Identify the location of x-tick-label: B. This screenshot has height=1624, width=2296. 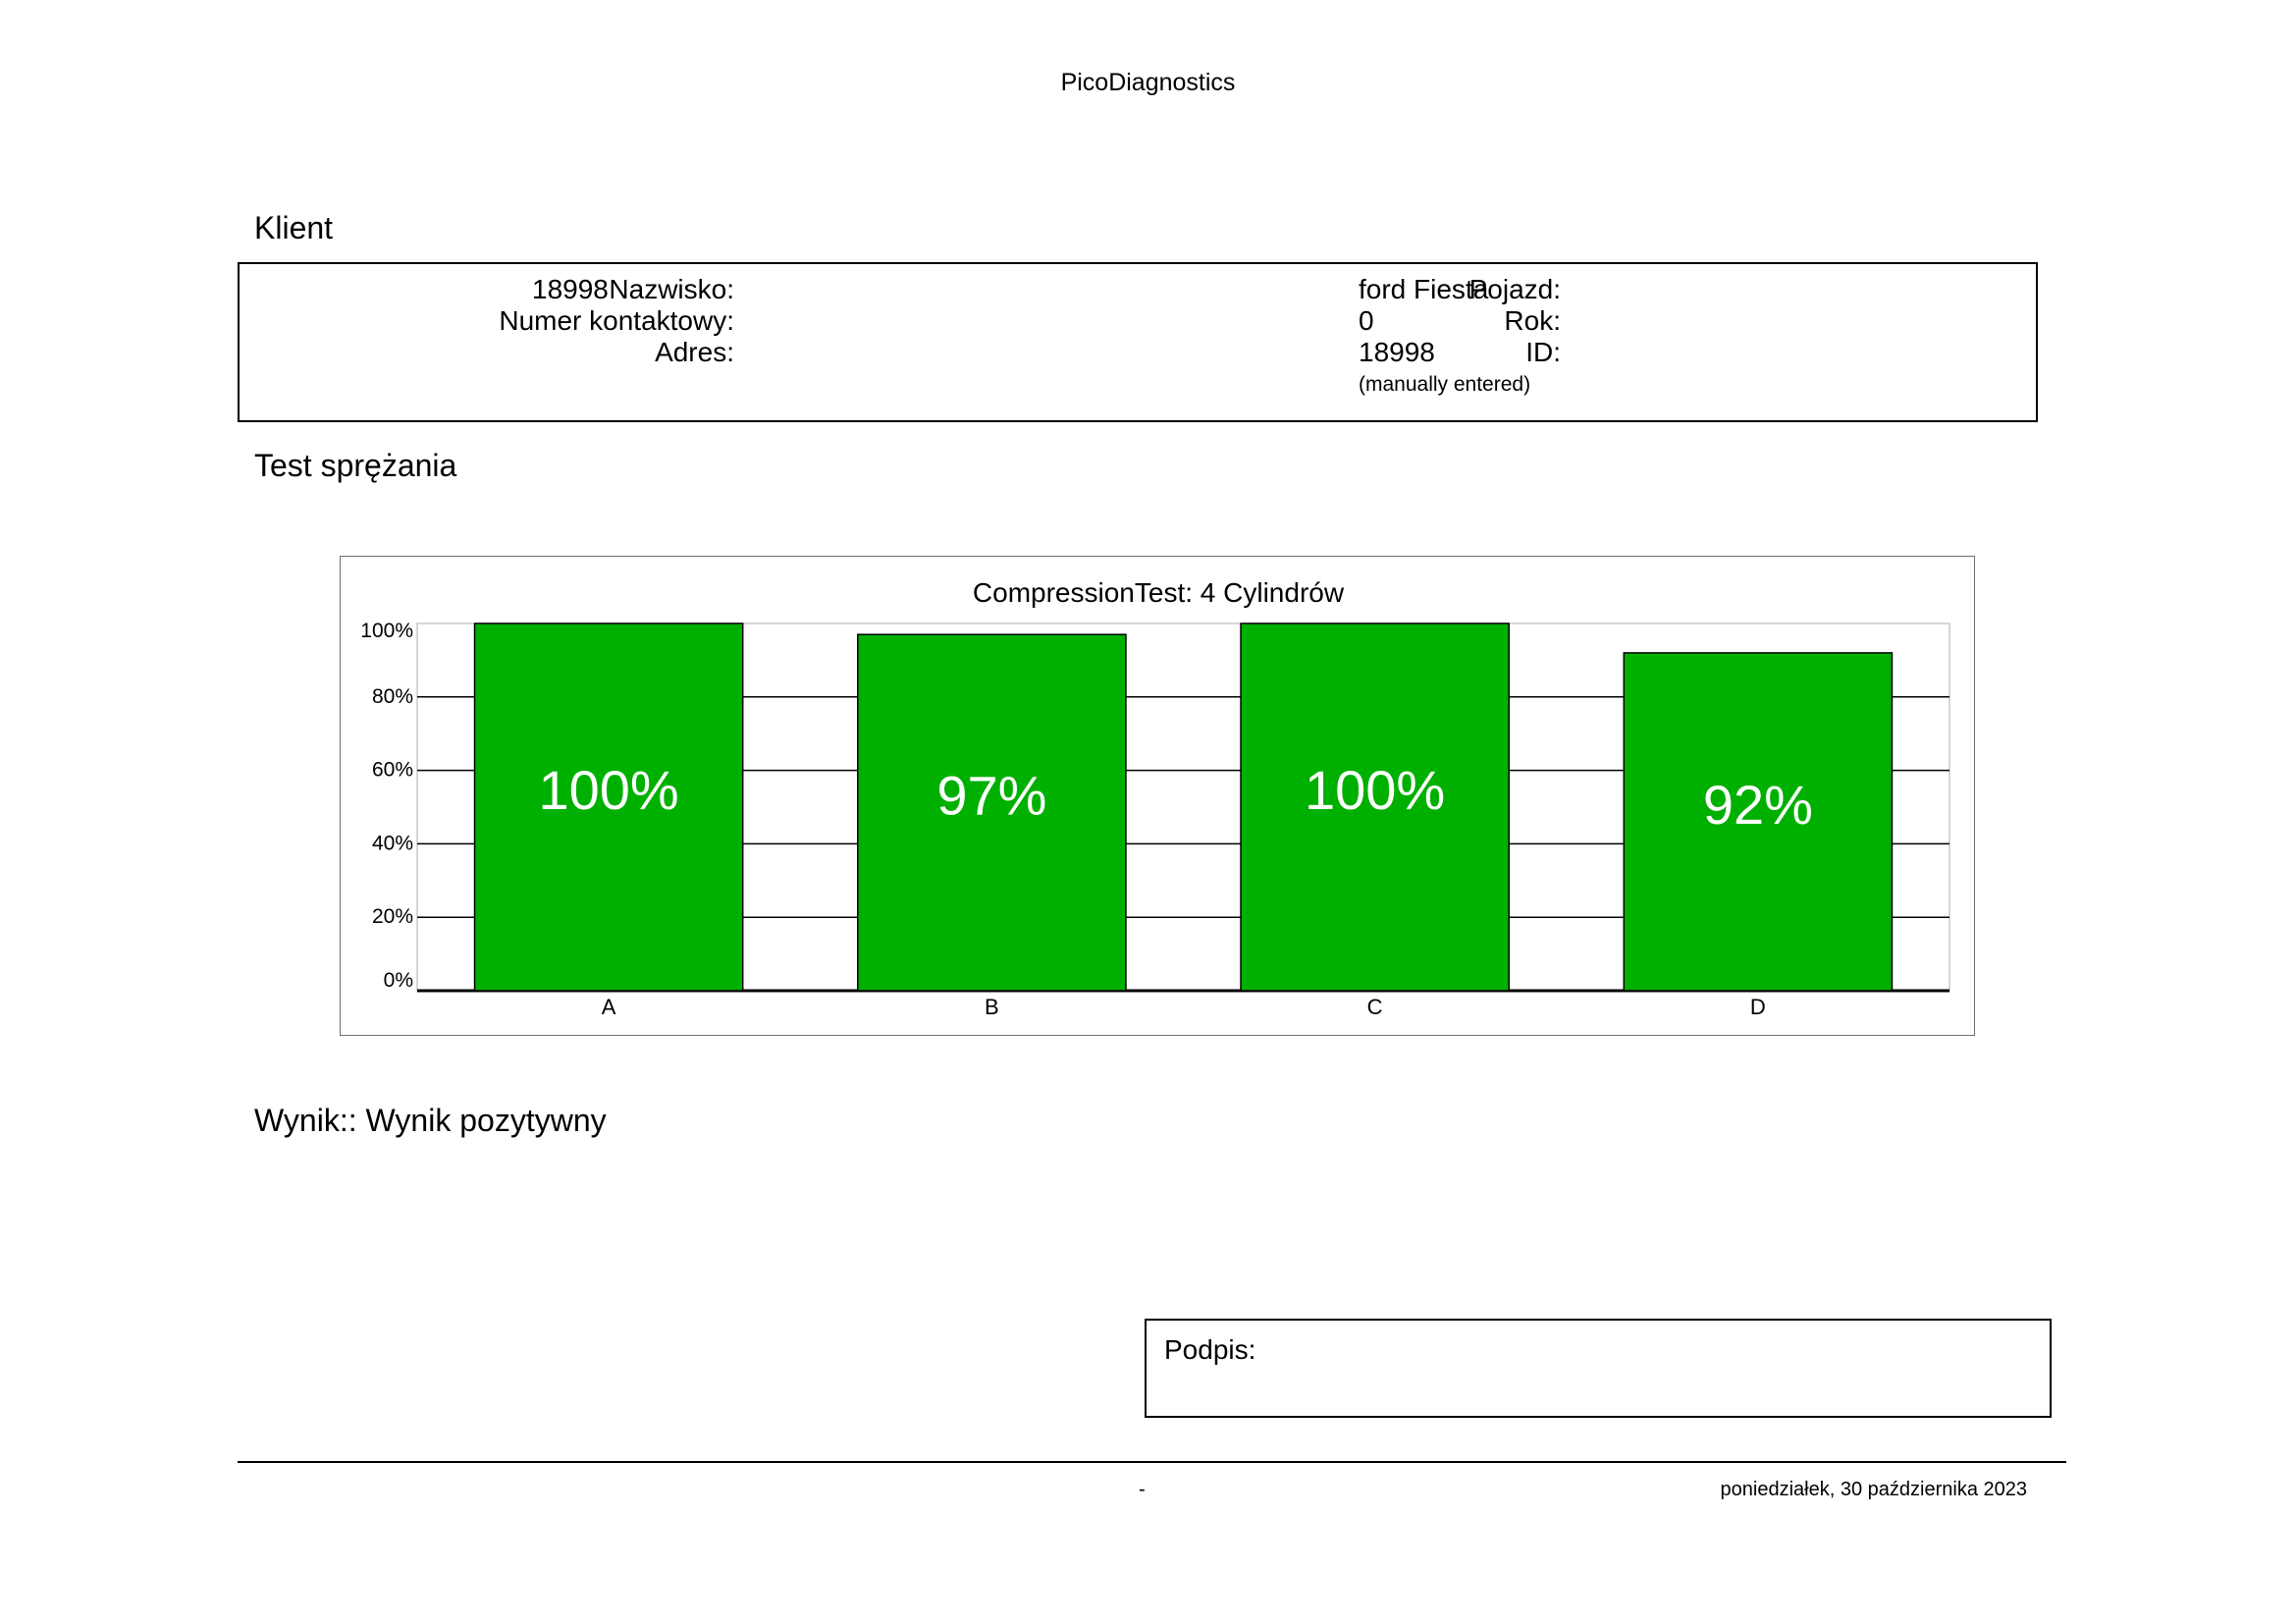
(992, 1007).